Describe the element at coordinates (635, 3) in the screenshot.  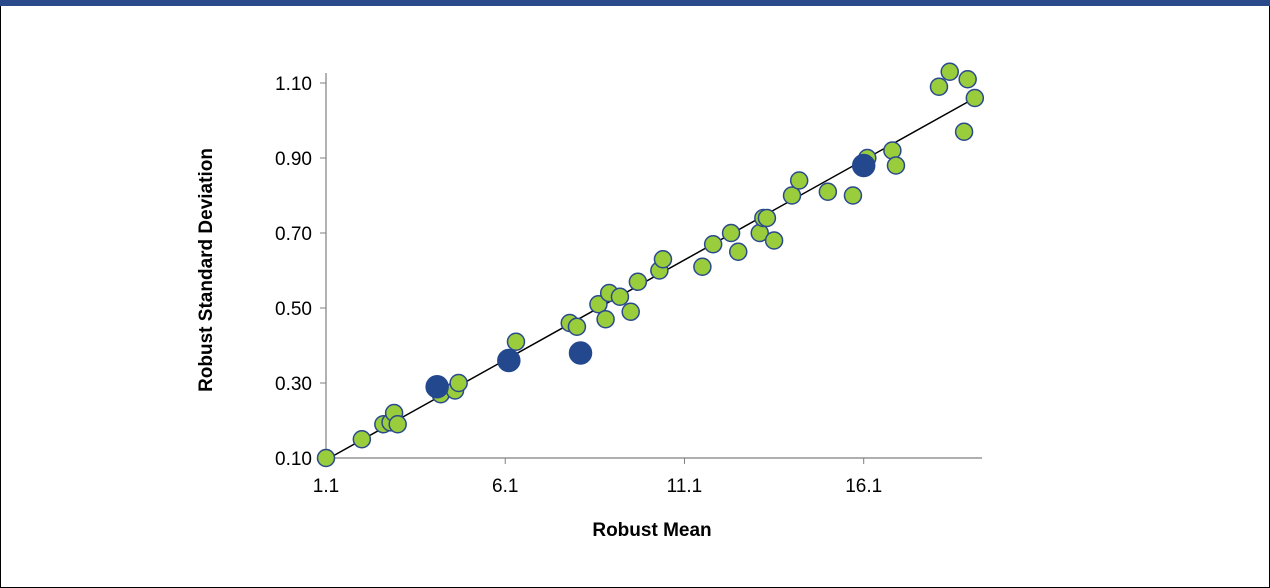
I see `top-border-bar` at that location.